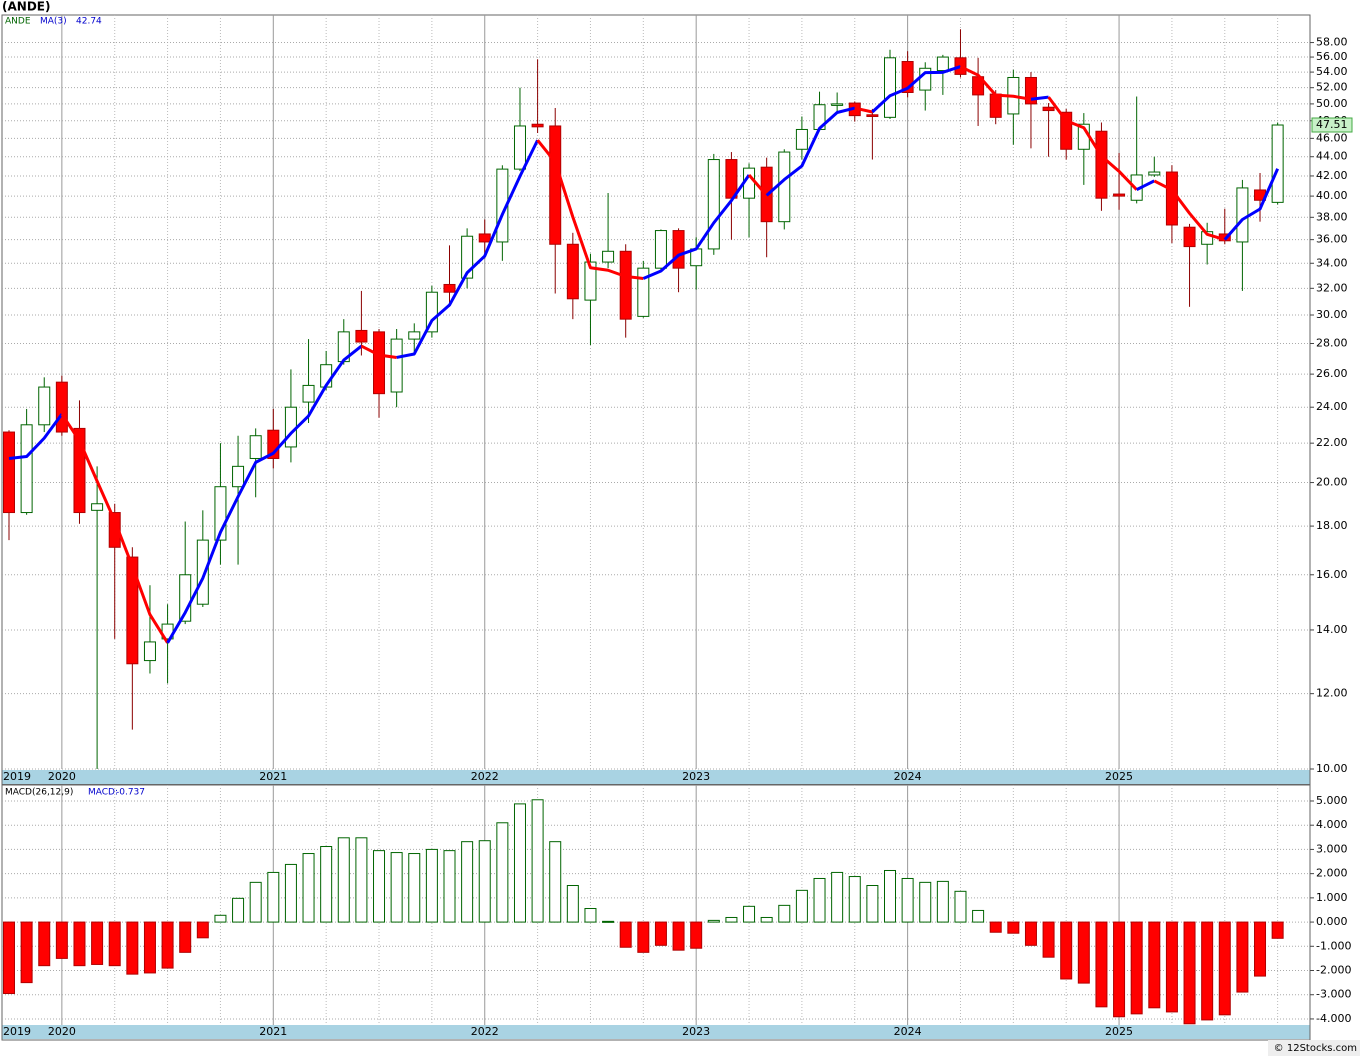 The height and width of the screenshot is (1056, 1360). I want to click on macd-value-name: MACD:, so click(103, 793).